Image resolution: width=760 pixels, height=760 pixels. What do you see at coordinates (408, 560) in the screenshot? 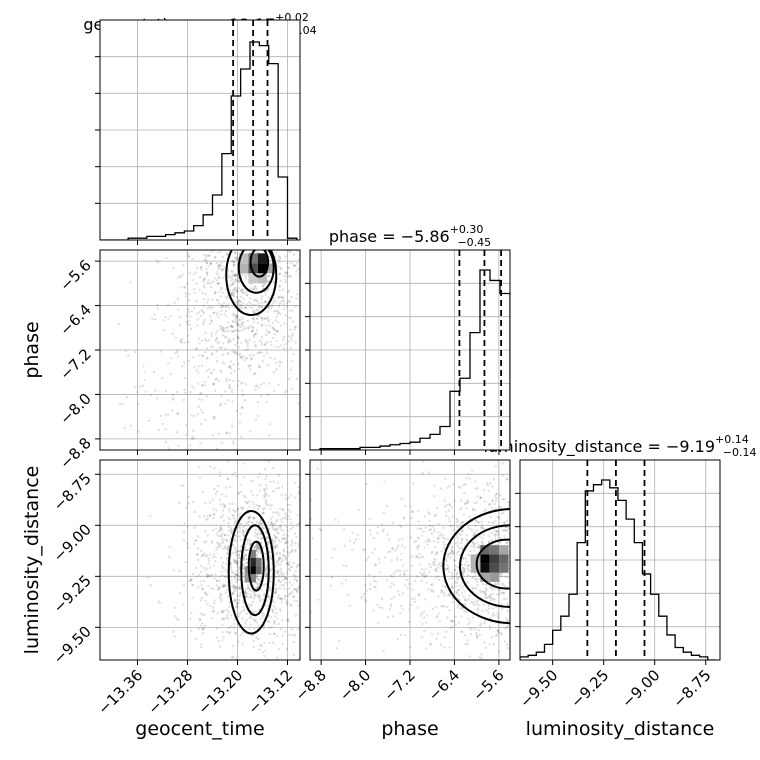
I see `panel-contents` at bounding box center [408, 560].